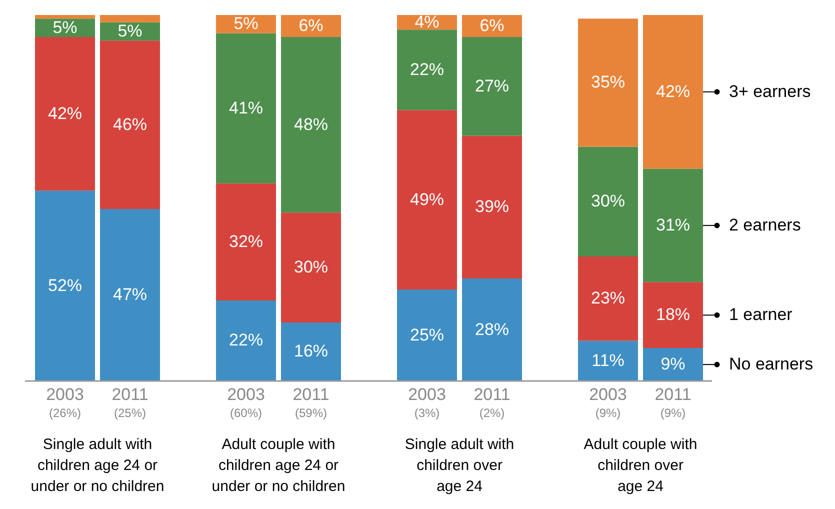 This screenshot has width=835, height=509. I want to click on data-label: 41%, so click(246, 108).